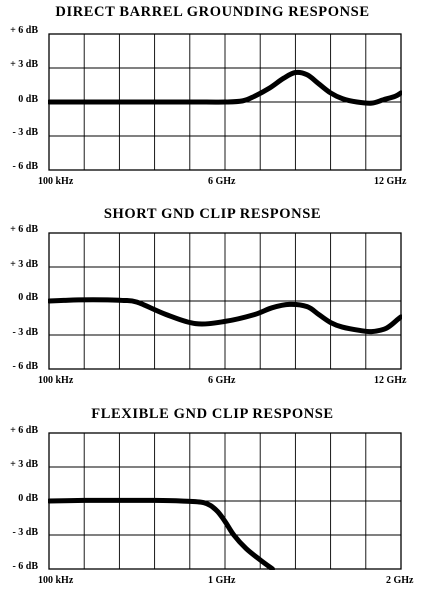  What do you see at coordinates (400, 580) in the screenshot?
I see `x-tick-label: 2 GHz` at bounding box center [400, 580].